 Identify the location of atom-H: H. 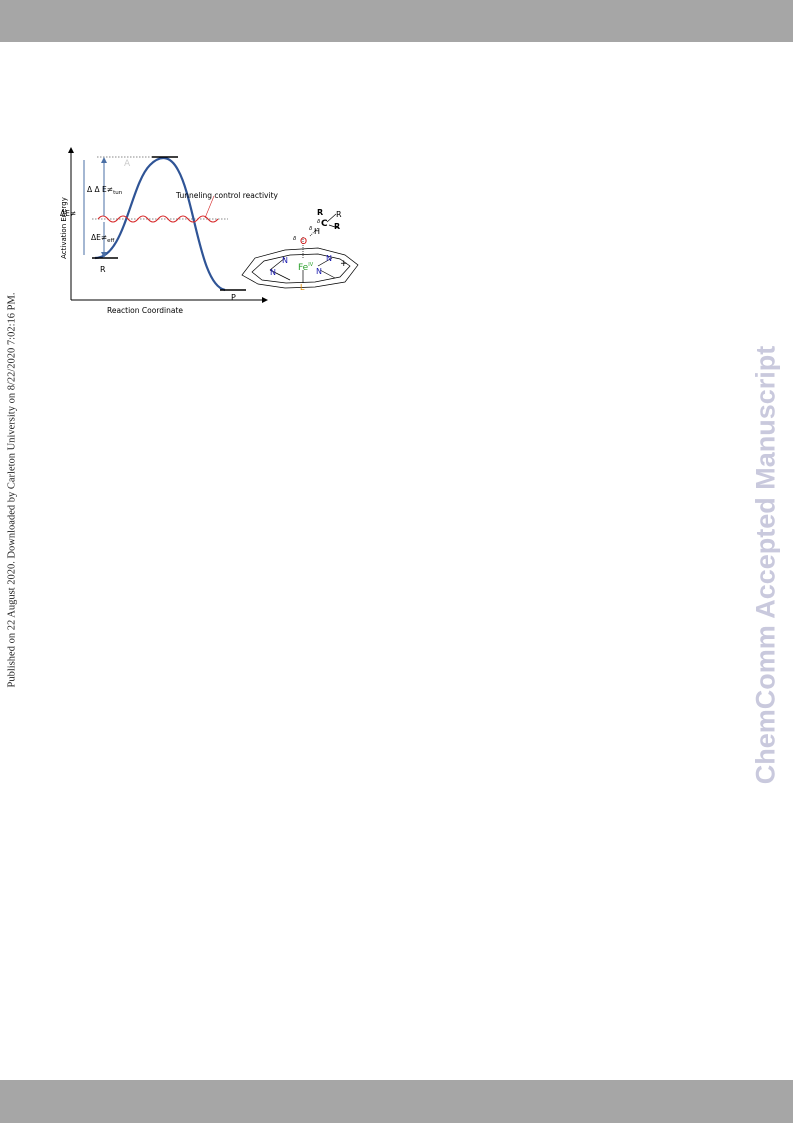
(317, 231).